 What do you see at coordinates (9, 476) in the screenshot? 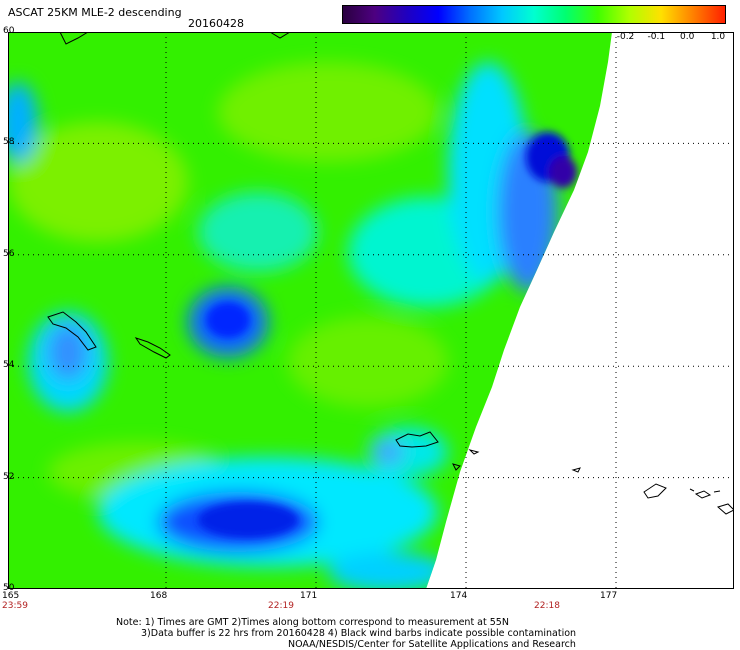
I see `latitude-label: 52` at bounding box center [9, 476].